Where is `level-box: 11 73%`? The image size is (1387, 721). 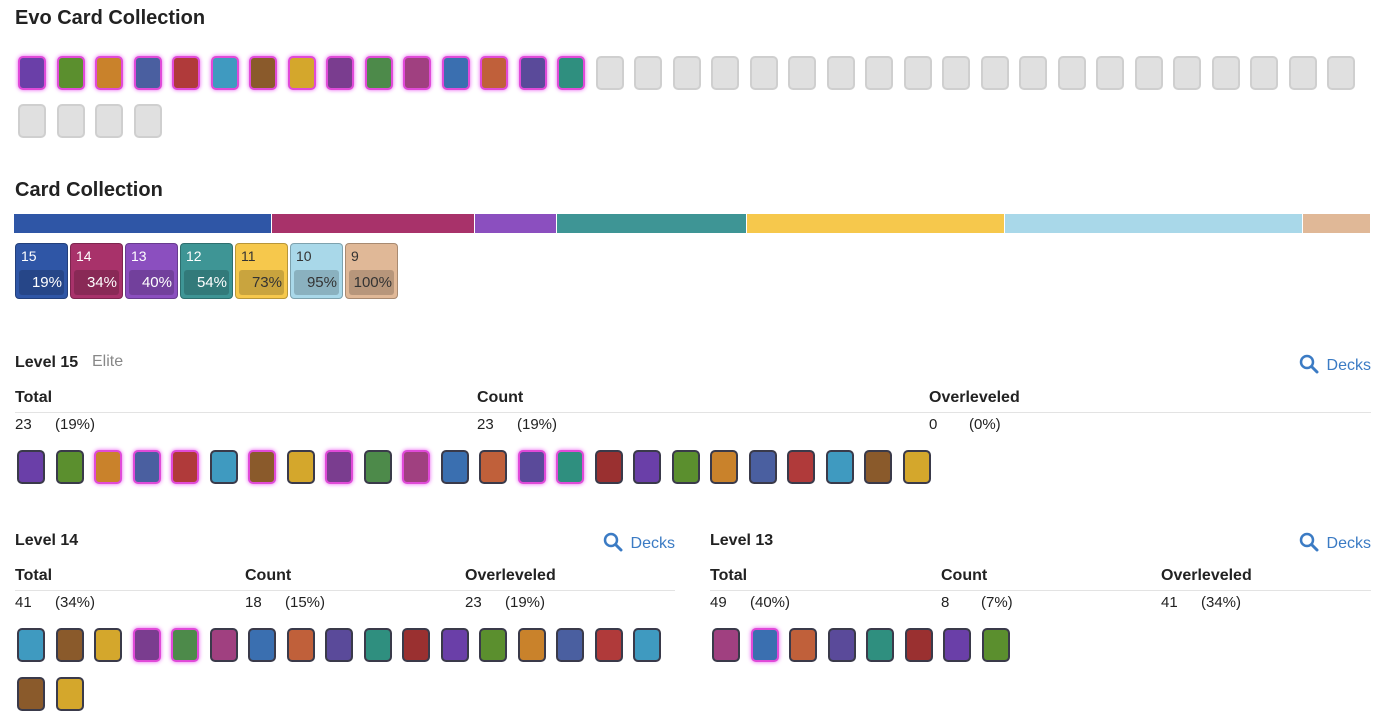
level-box: 11 73% is located at coordinates (261, 271).